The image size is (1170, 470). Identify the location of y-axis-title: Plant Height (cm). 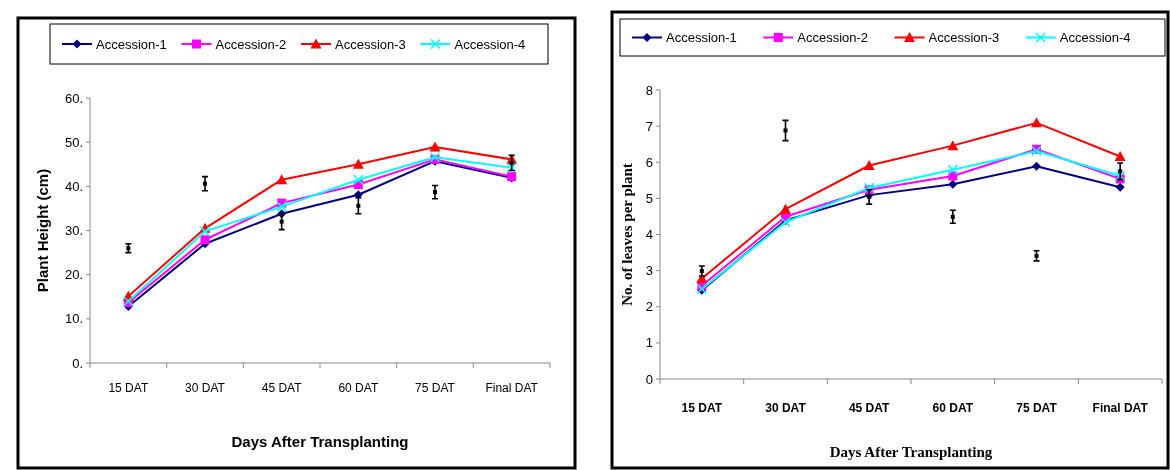
(42, 230).